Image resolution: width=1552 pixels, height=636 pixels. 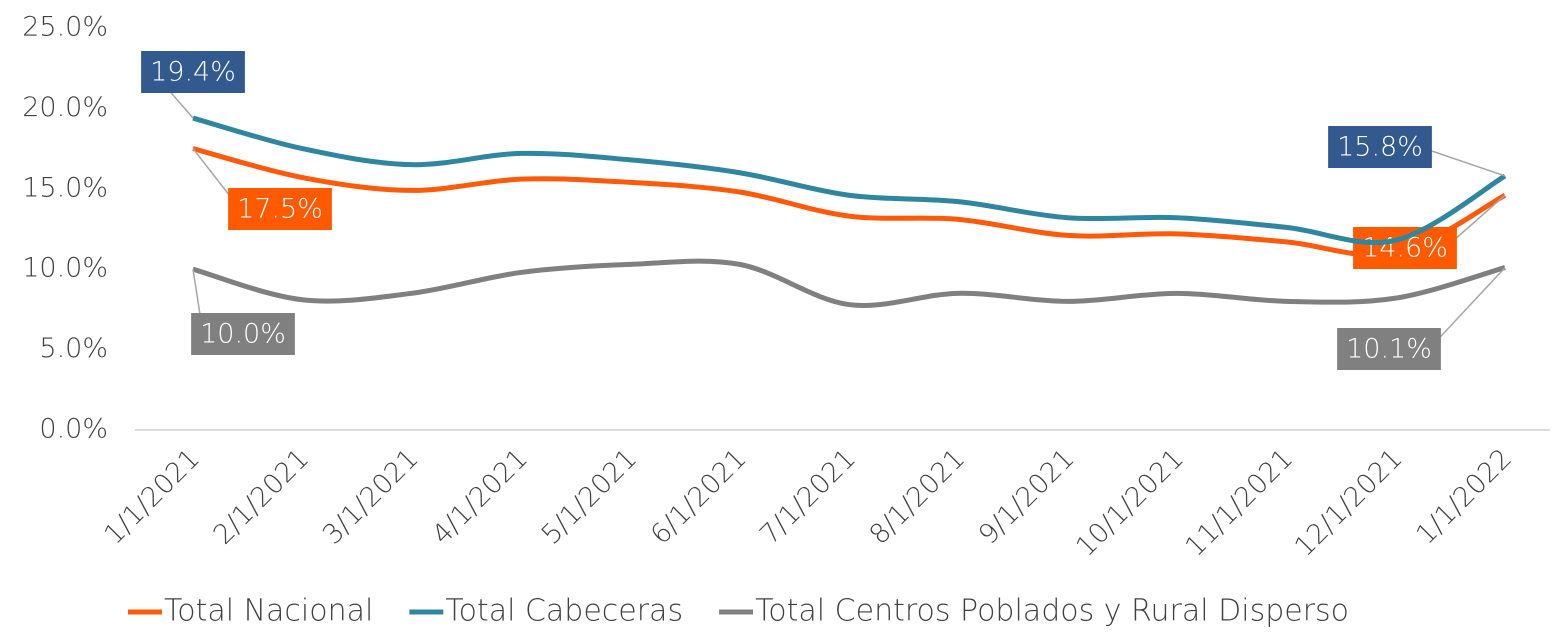 I want to click on y-tick-label: 25.0%, so click(x=65, y=27).